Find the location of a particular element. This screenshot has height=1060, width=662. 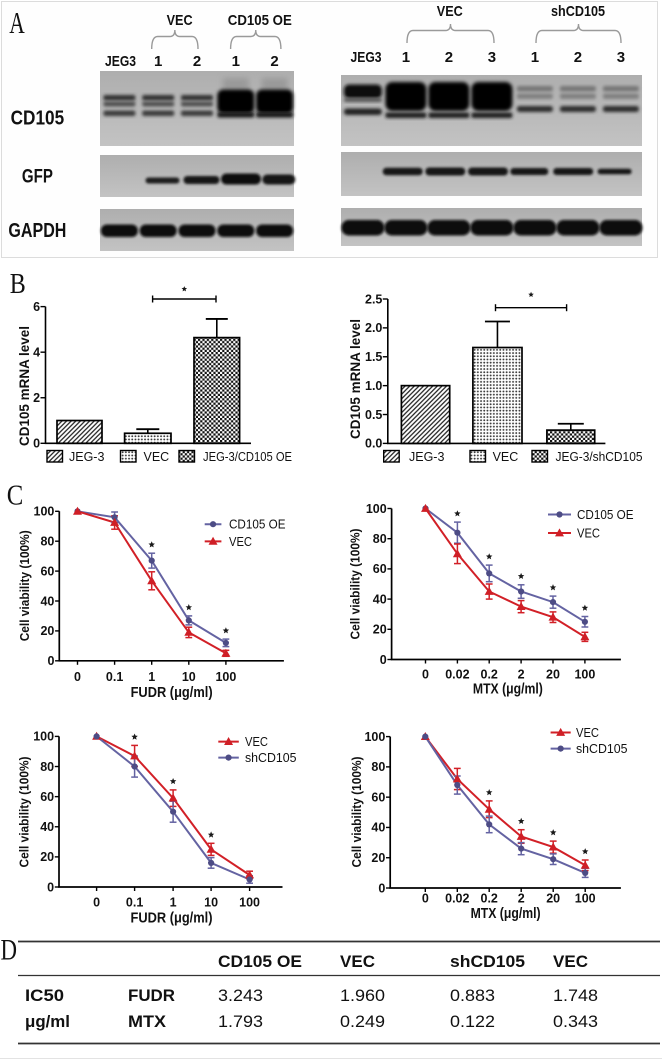

svg-text: 2.0 is located at coordinates (373, 328).